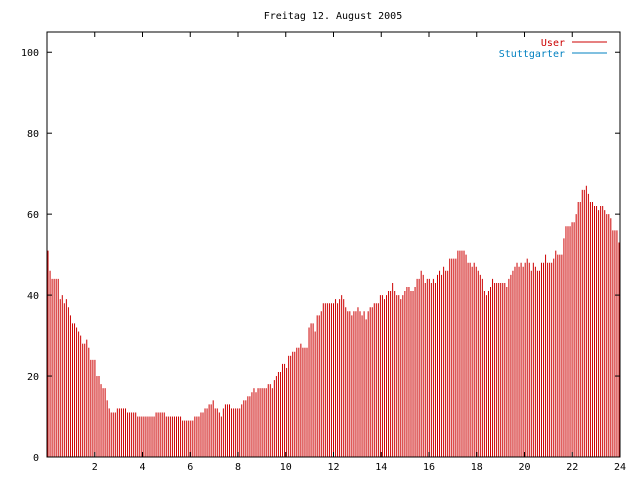 This screenshot has width=640, height=480. I want to click on x-tick-label: 6, so click(190, 467).